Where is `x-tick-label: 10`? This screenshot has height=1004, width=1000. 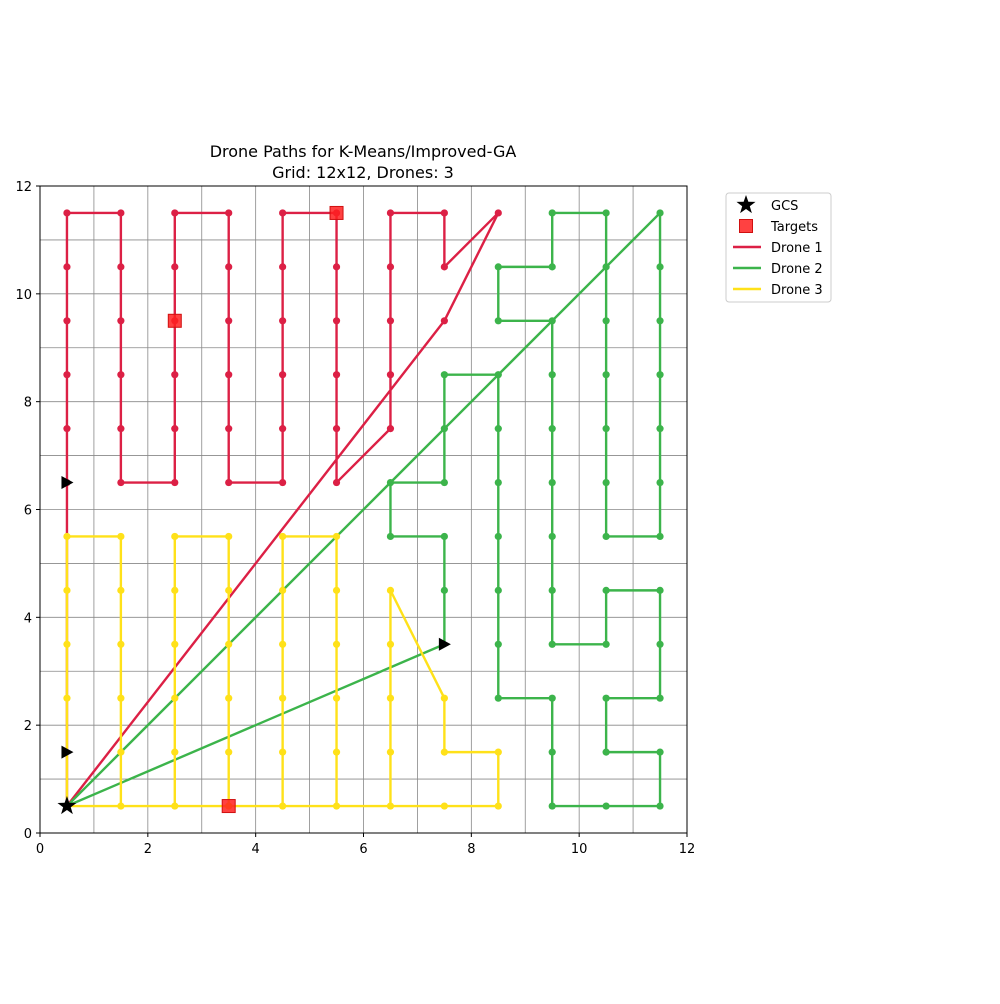 x-tick-label: 10 is located at coordinates (579, 849).